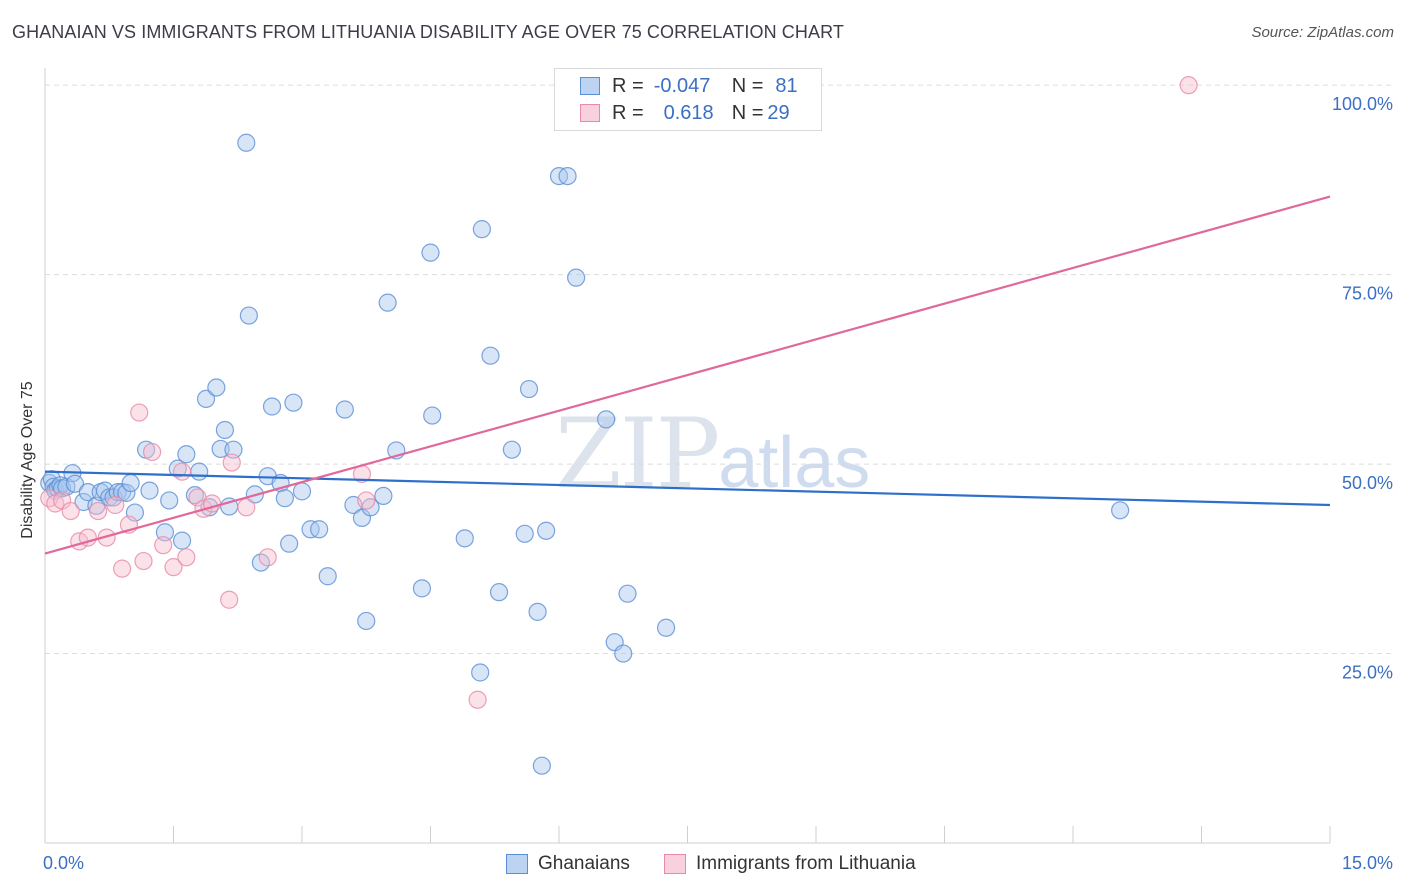 This screenshot has height=892, width=1406. I want to click on legend-item-lithuania: Immigrants from Lithuania, so click(790, 864).